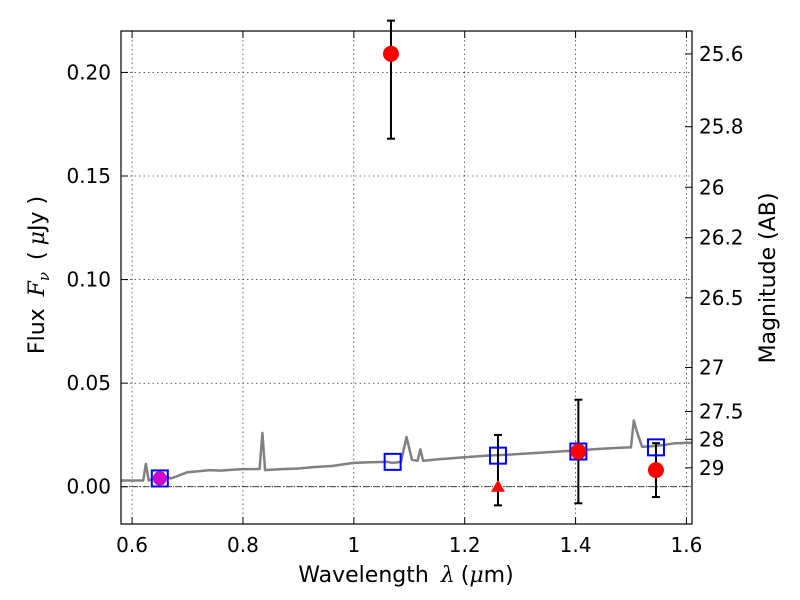  I want to click on y-tick-label: 0.00, so click(88, 487).